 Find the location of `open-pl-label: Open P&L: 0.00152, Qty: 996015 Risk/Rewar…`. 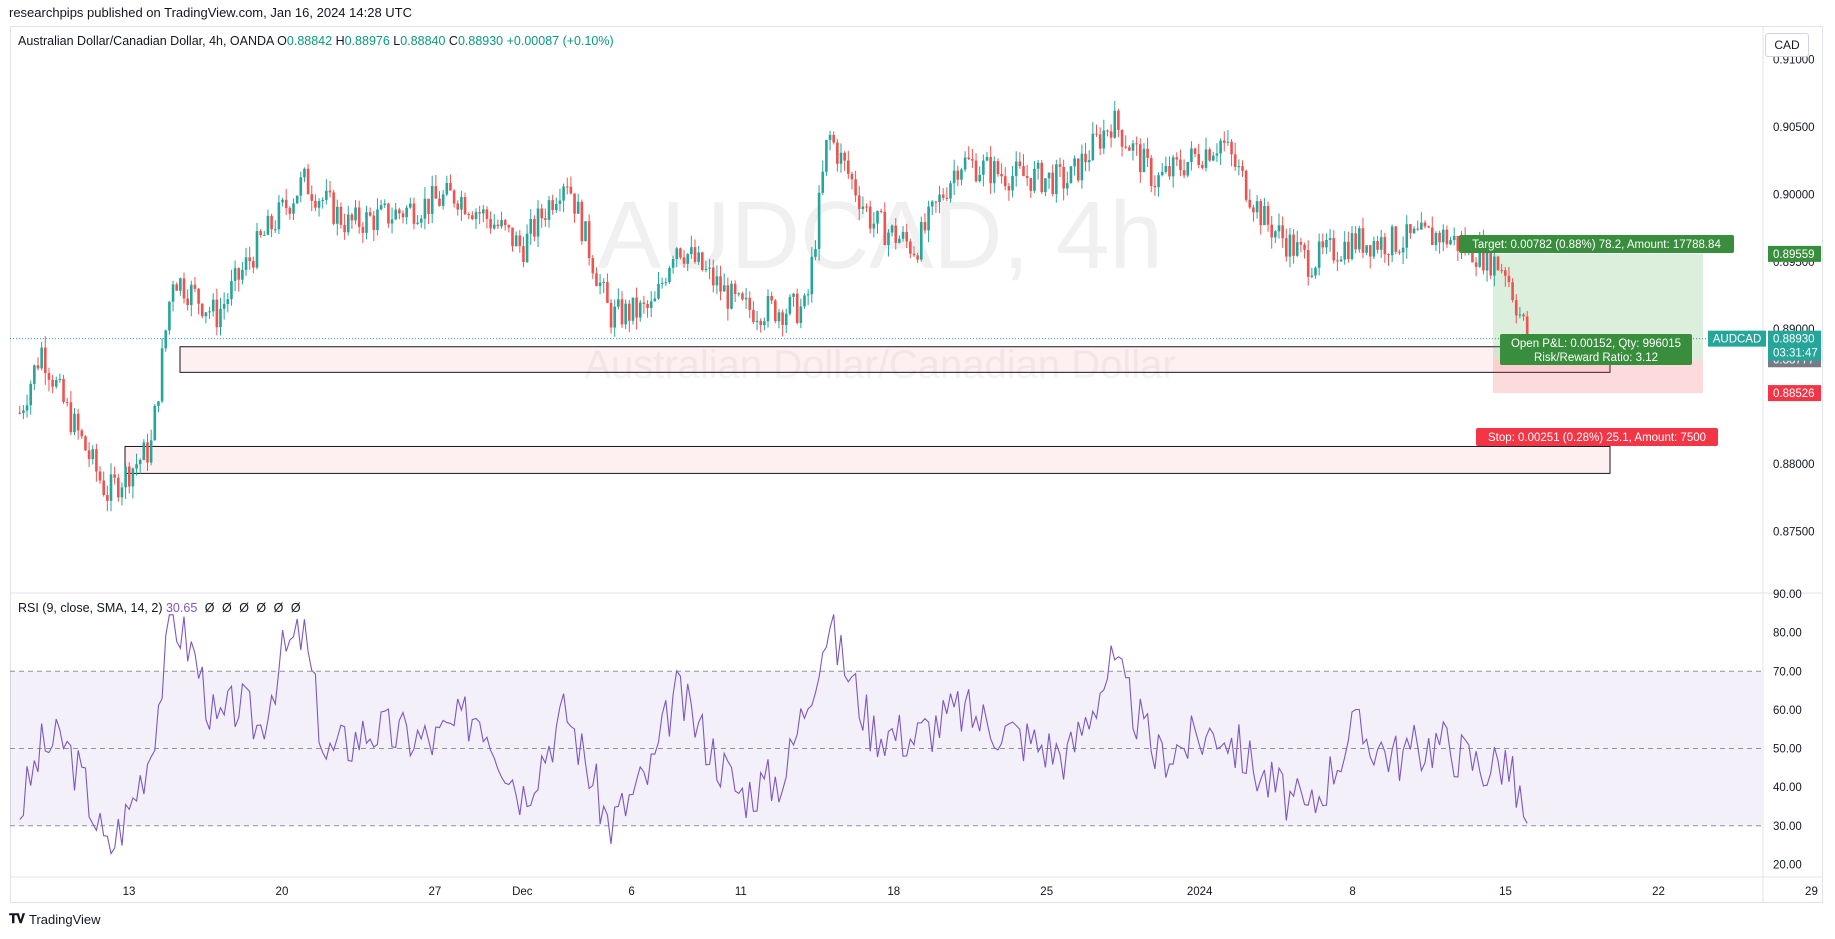

open-pl-label: Open P&L: 0.00152, Qty: 996015 Risk/Rewar… is located at coordinates (1596, 349).